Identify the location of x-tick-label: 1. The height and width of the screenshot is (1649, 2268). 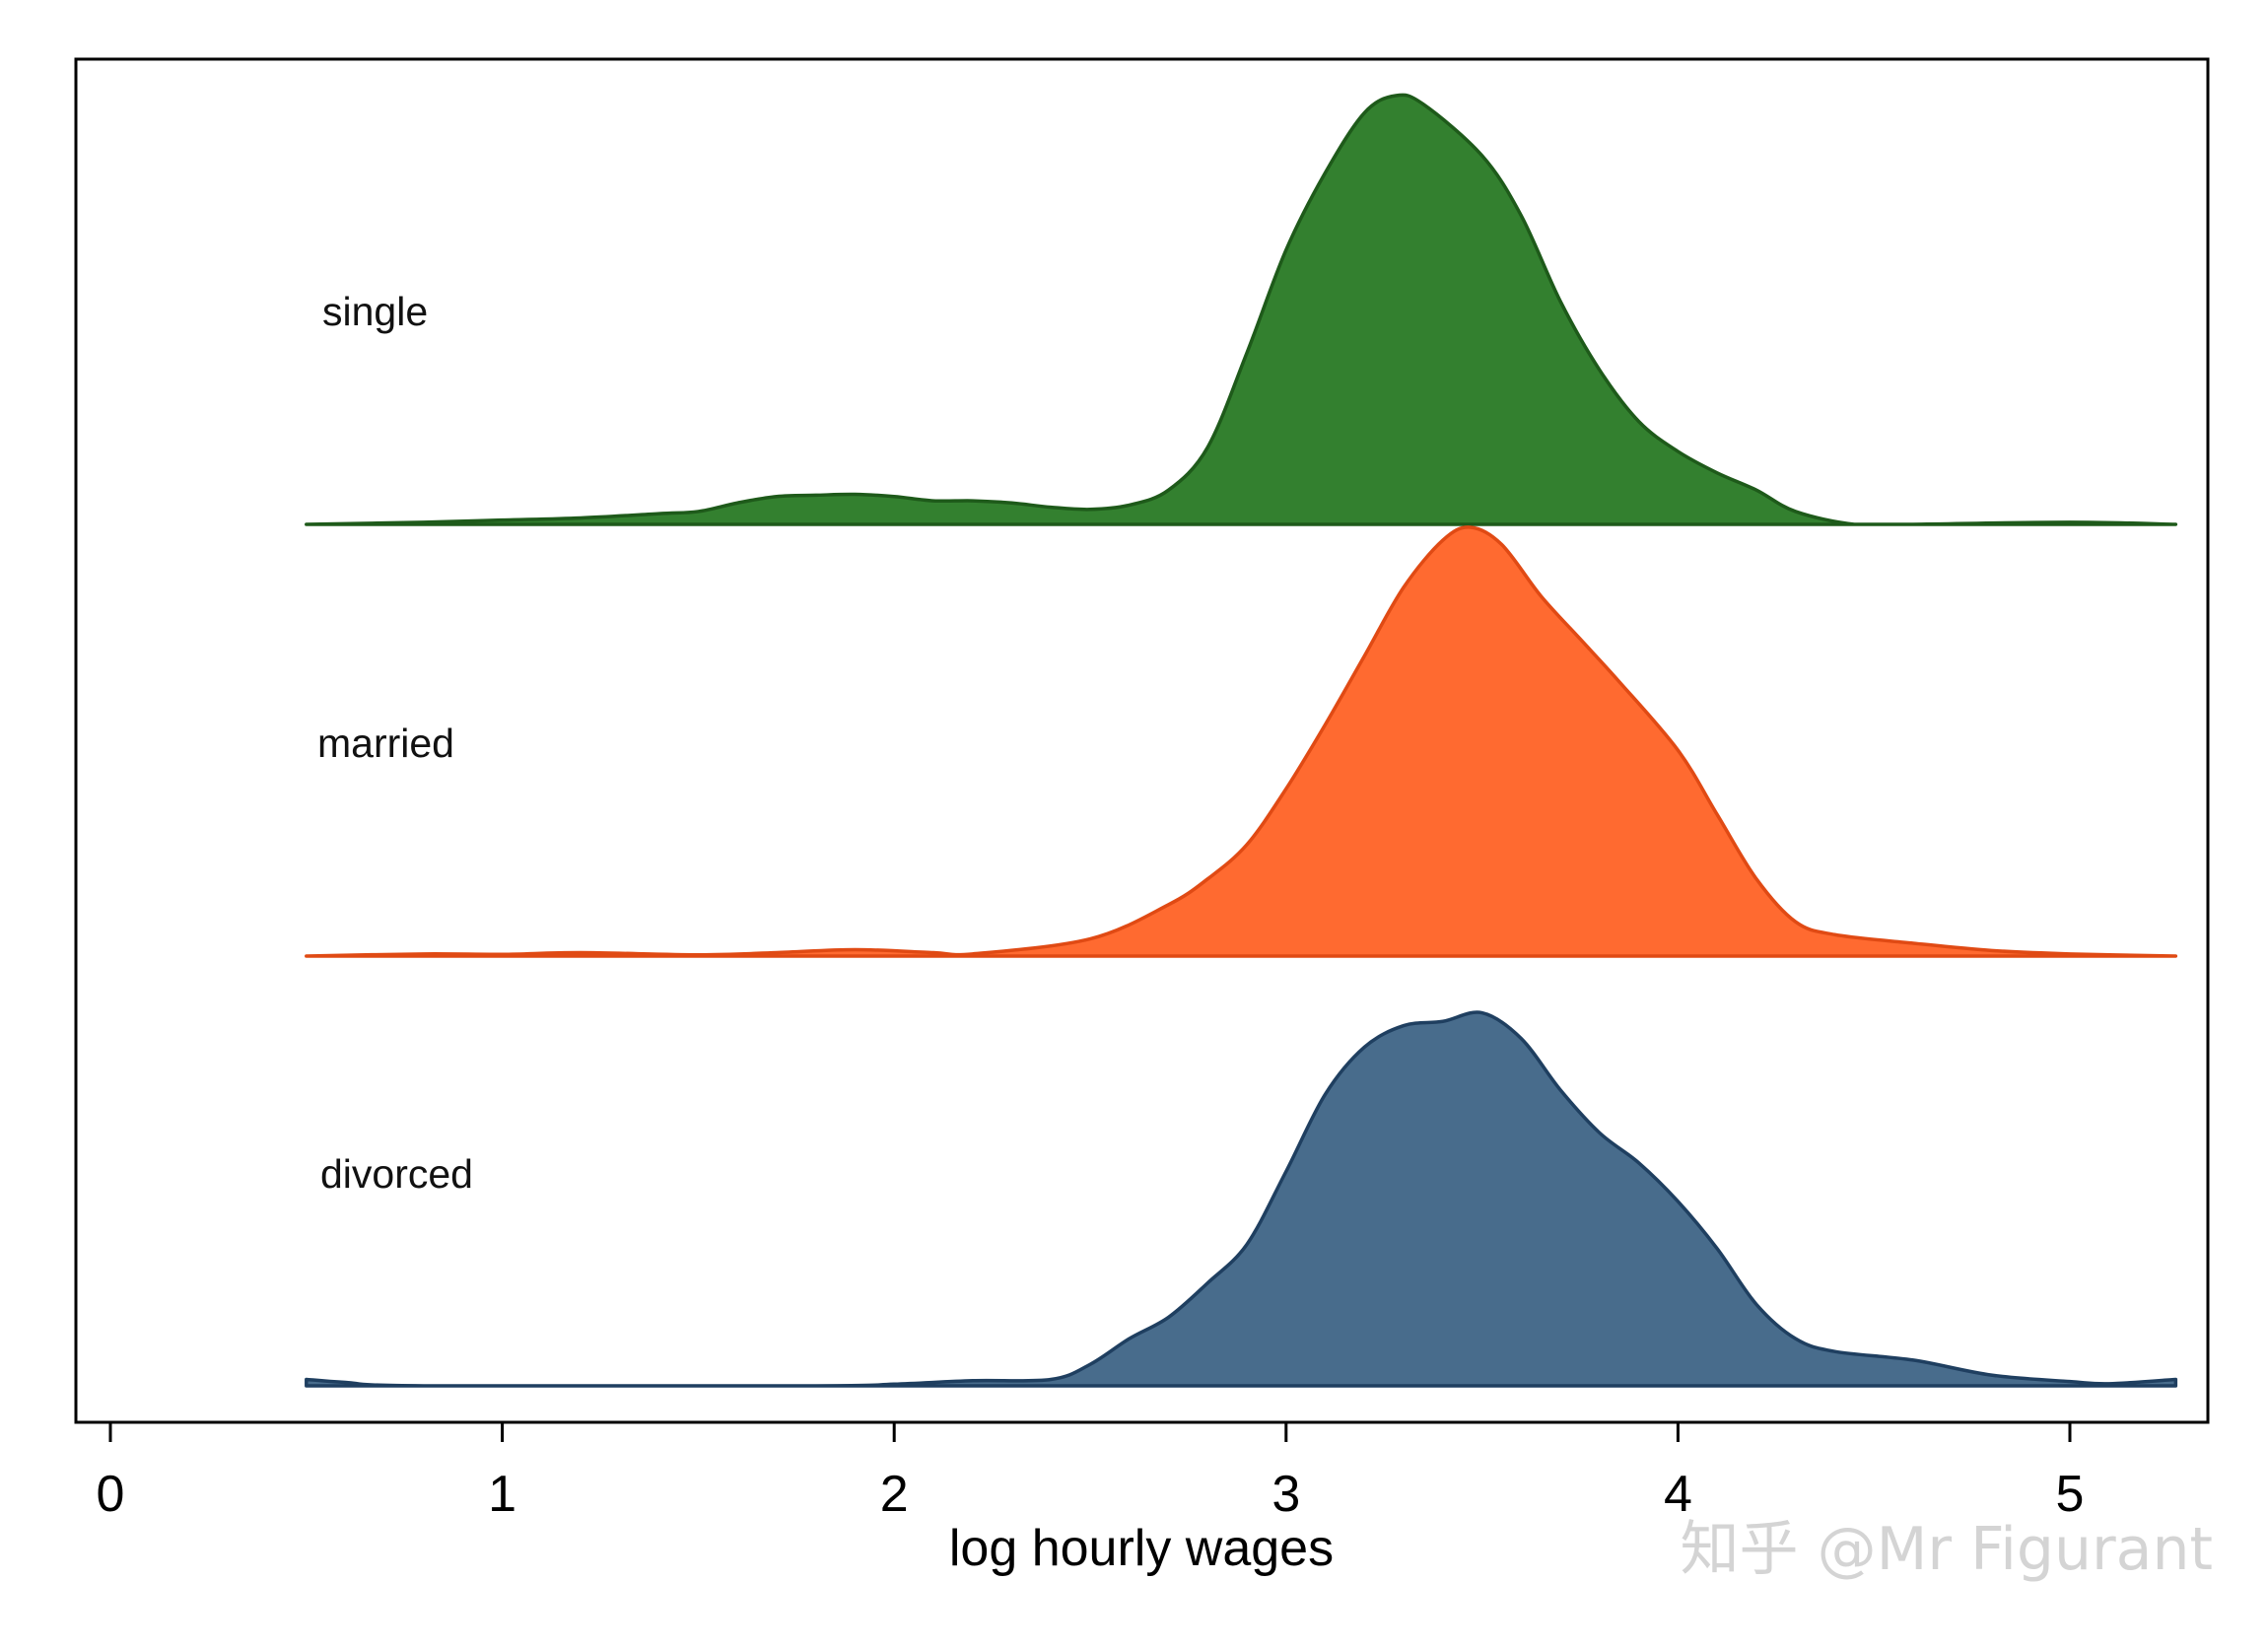
(502, 1494).